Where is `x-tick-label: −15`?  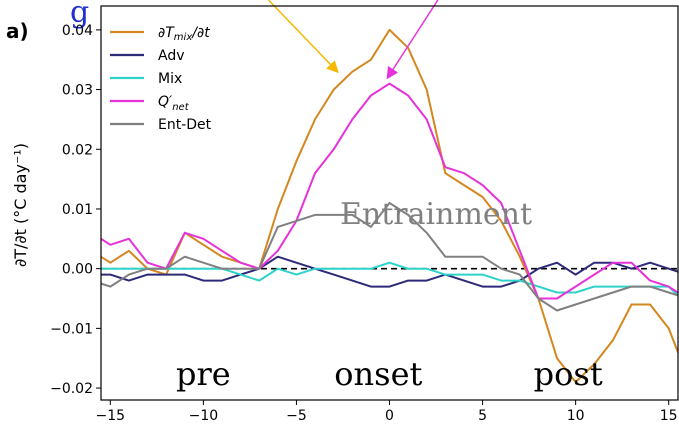 x-tick-label: −15 is located at coordinates (111, 416).